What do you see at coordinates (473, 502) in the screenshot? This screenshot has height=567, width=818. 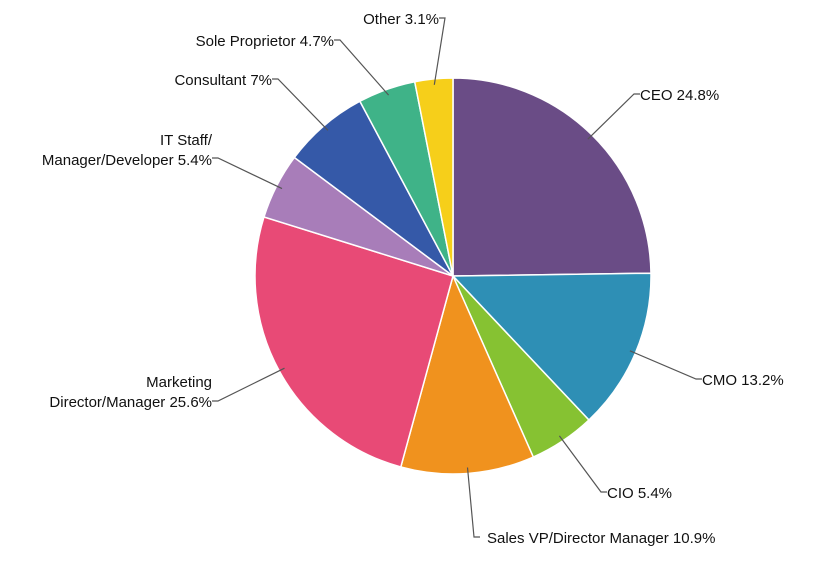 I see `leader-line-sales-vp-director-manager` at bounding box center [473, 502].